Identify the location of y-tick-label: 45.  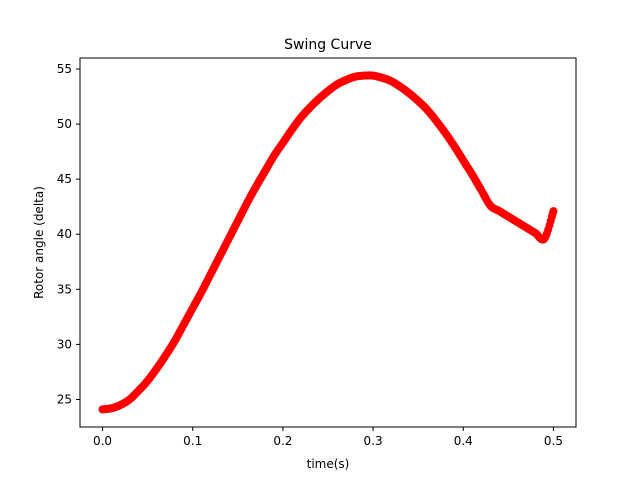
(64, 179).